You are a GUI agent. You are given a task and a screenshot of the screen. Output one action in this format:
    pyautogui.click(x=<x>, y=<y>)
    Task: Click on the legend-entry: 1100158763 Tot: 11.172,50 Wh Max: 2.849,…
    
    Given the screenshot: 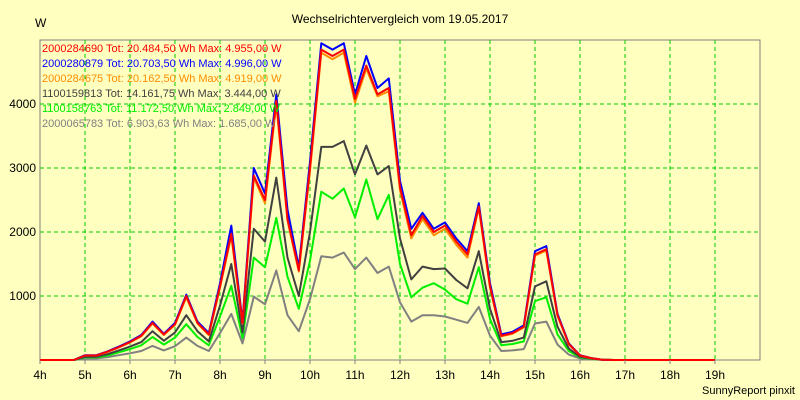 What is the action you would take?
    pyautogui.click(x=161, y=109)
    